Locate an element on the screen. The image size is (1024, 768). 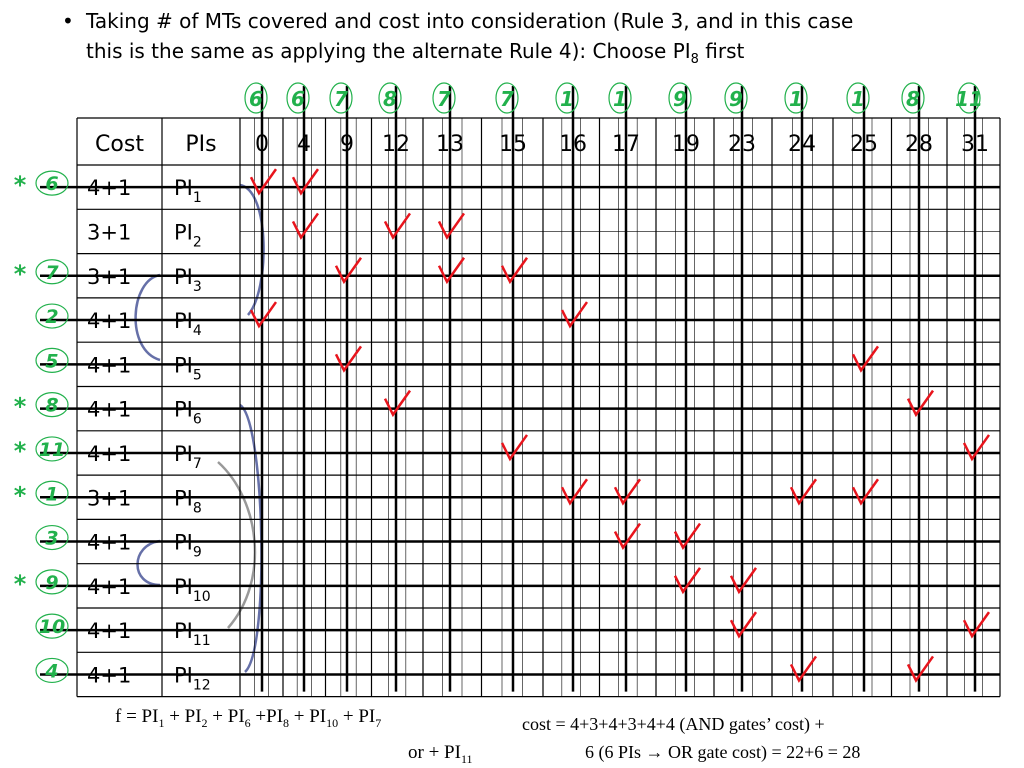
pi-cell: PI5 is located at coordinates (188, 368).